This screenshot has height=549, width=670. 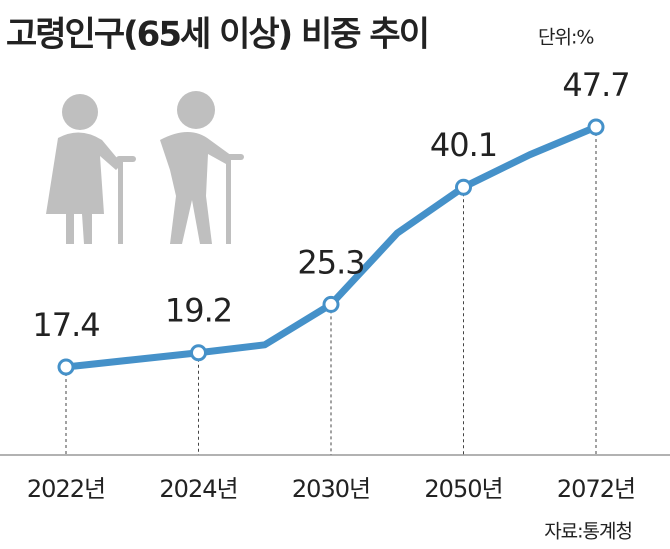 What do you see at coordinates (330, 262) in the screenshot?
I see `value-label: 25.3` at bounding box center [330, 262].